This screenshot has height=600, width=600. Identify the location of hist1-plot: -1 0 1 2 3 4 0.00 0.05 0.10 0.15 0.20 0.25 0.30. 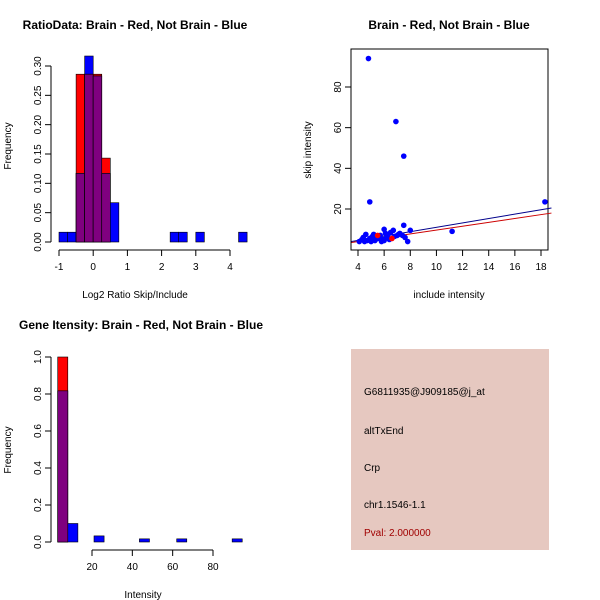
(140, 164).